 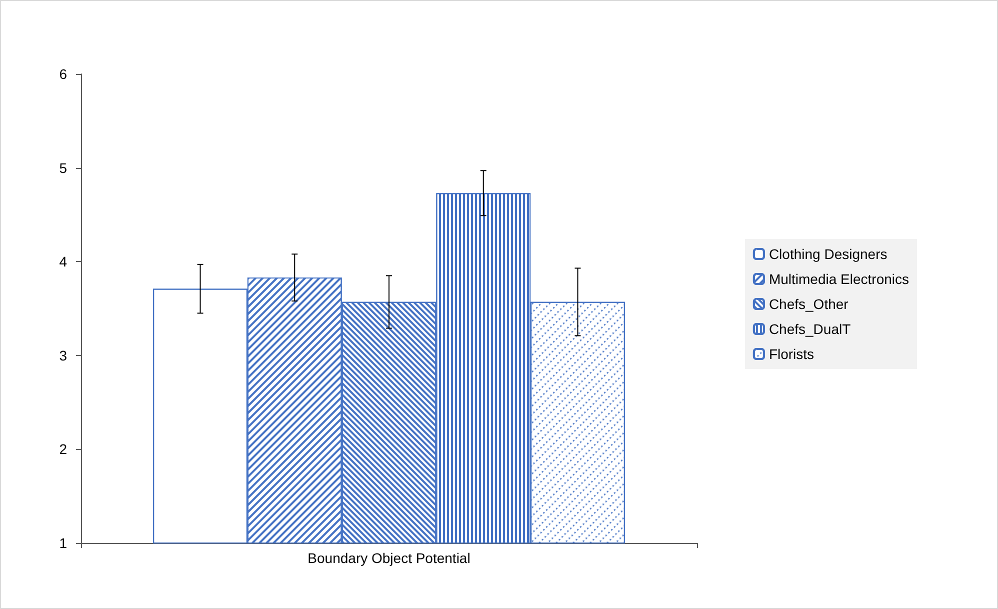 I want to click on legend-label: Florists, so click(x=791, y=354).